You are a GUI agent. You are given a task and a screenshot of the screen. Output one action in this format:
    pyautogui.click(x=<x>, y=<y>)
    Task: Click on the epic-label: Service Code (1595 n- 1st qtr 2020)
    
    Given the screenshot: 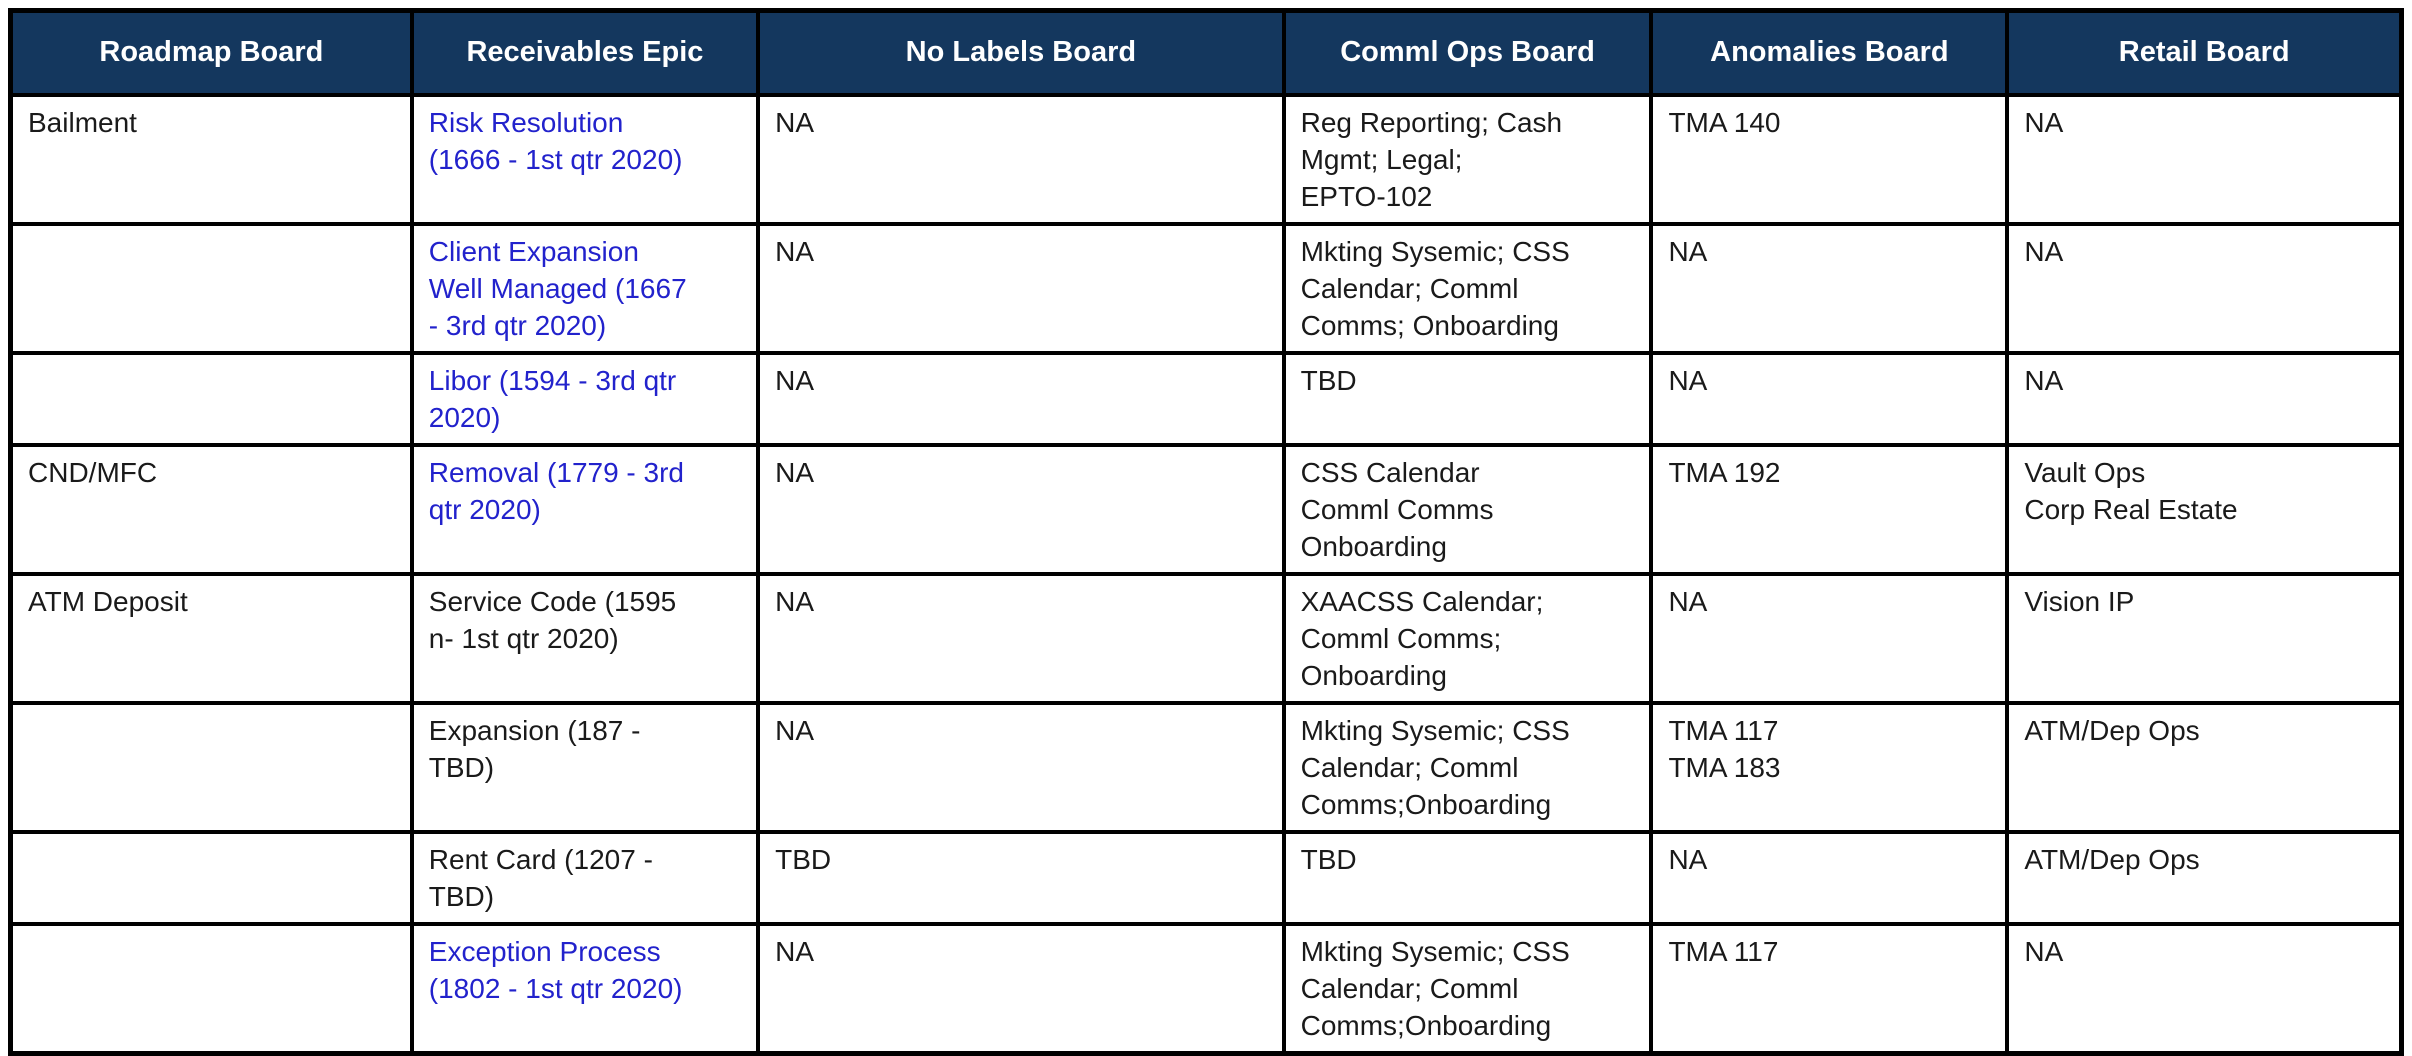 What is the action you would take?
    pyautogui.click(x=552, y=619)
    